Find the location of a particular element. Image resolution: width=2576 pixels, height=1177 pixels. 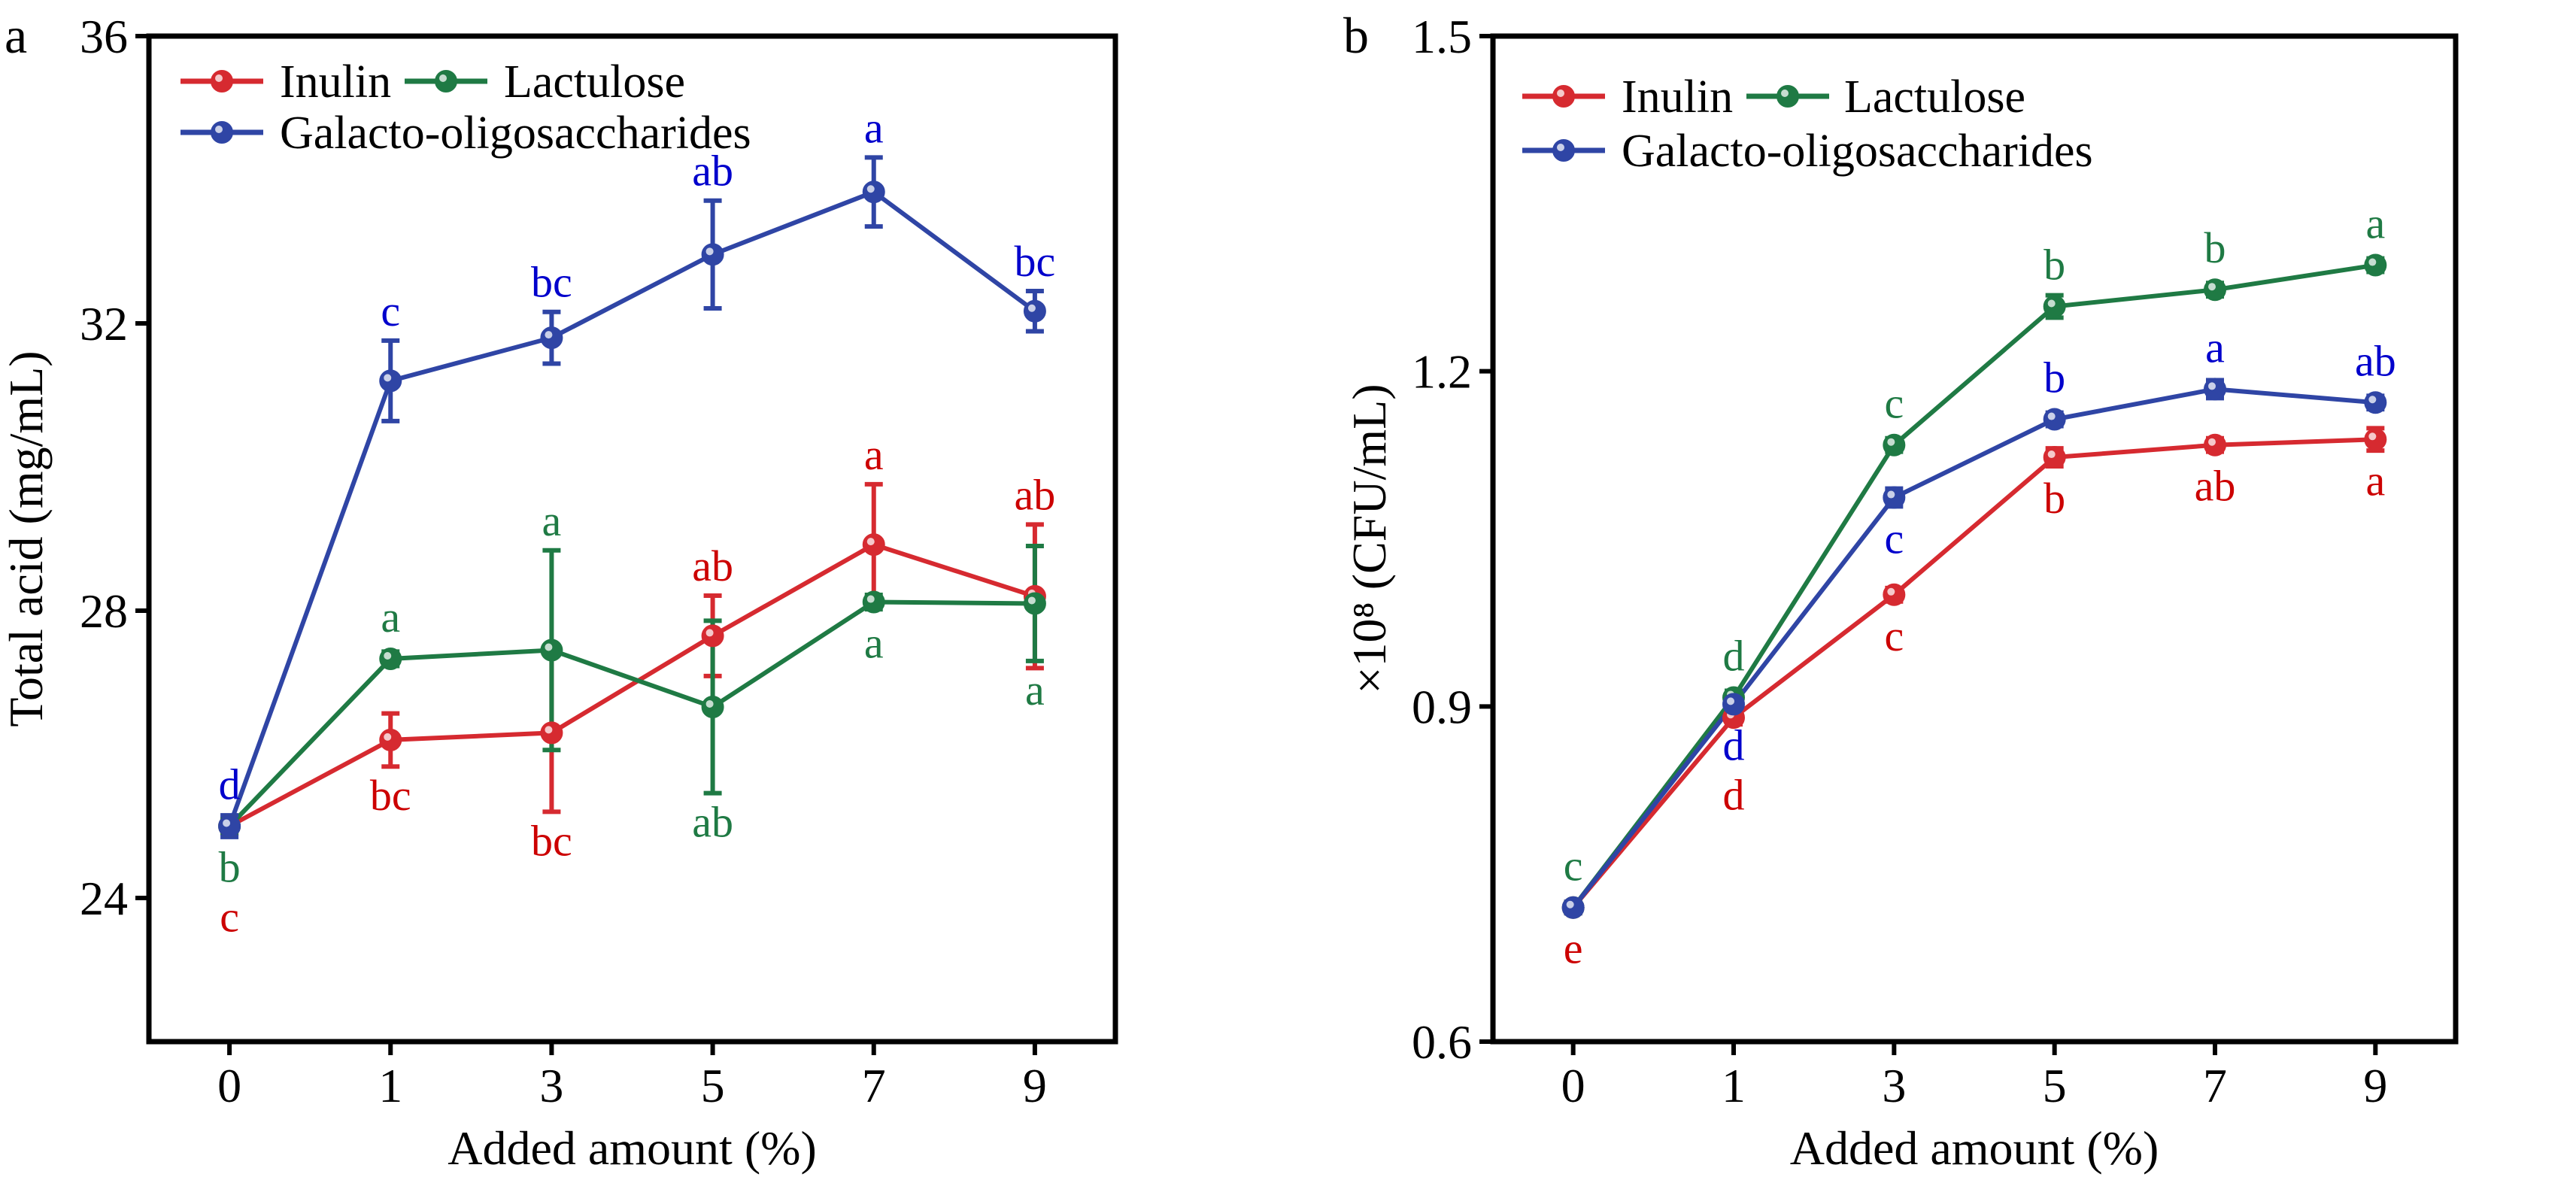

significance-letter: e is located at coordinates (1573, 948).